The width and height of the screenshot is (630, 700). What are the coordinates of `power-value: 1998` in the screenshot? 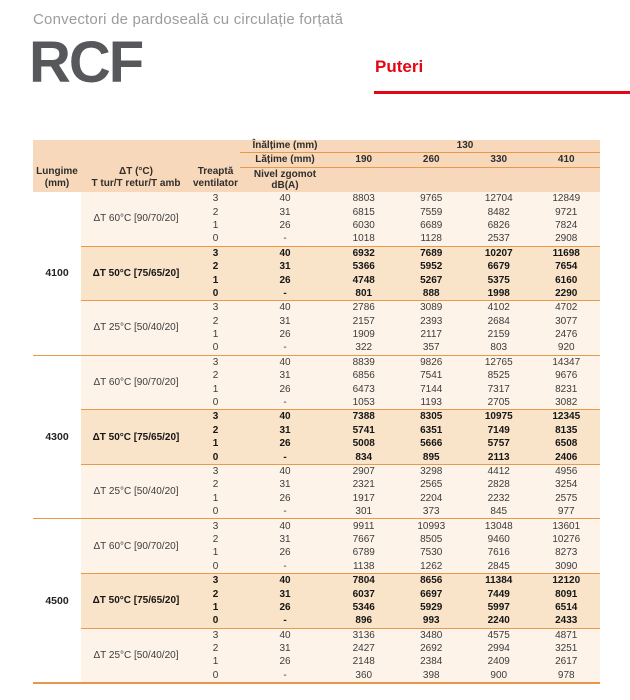 It's located at (498, 293).